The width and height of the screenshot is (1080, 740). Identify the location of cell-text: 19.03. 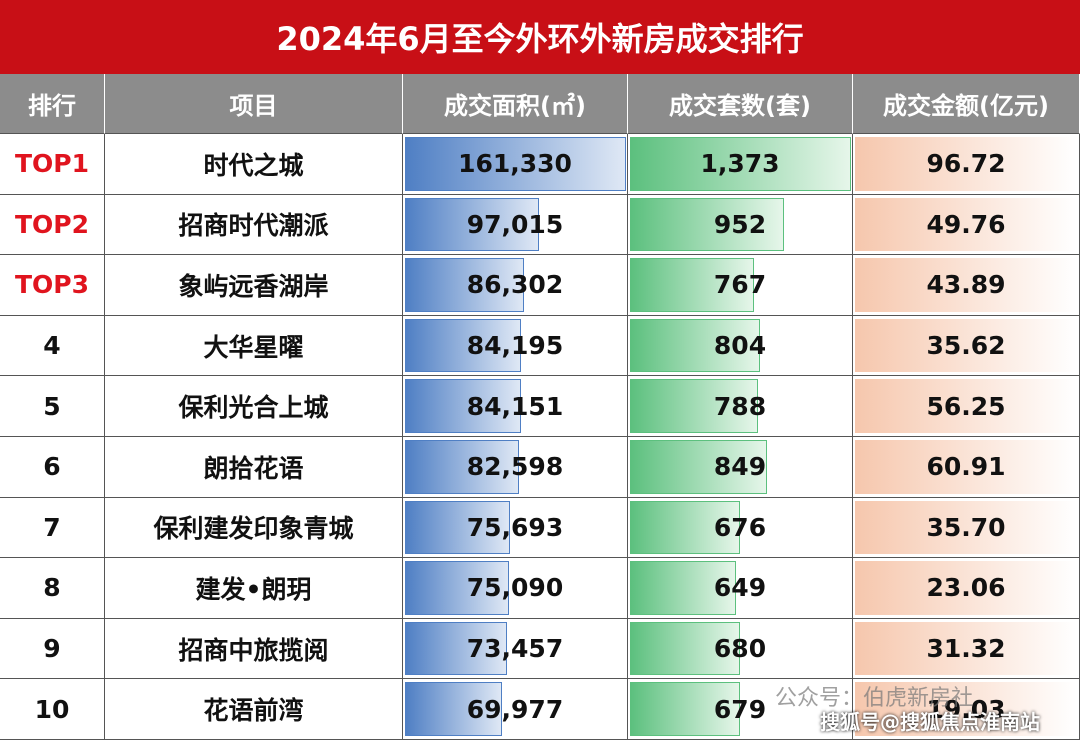
(966, 709).